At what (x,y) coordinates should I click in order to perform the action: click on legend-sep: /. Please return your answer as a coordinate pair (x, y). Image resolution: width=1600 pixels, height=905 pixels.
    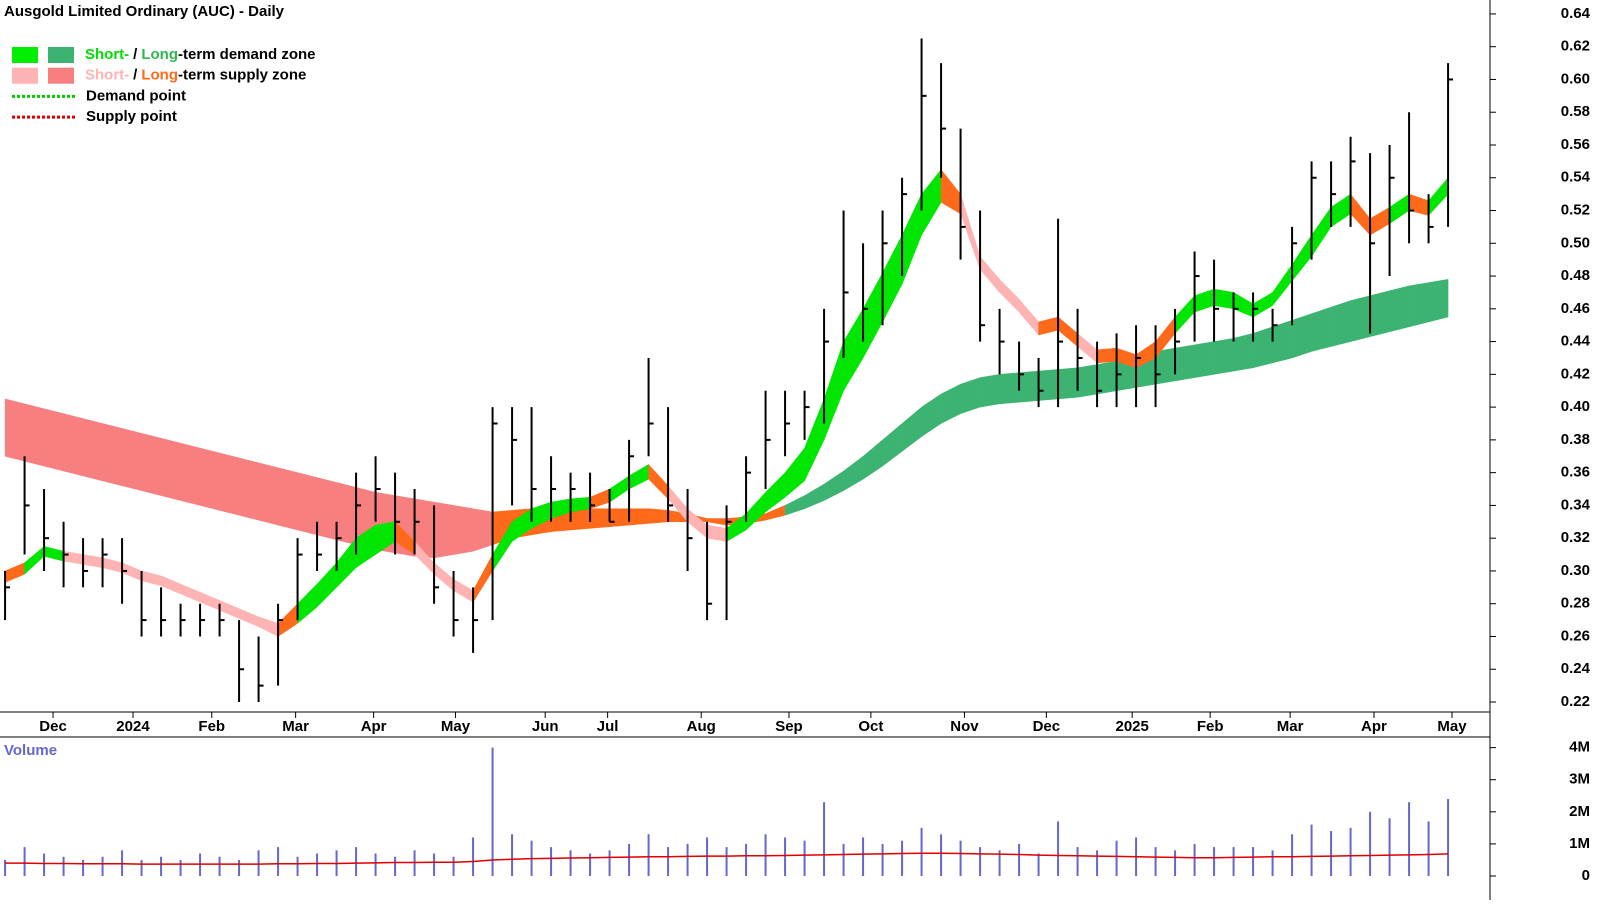
    Looking at the image, I should click on (135, 54).